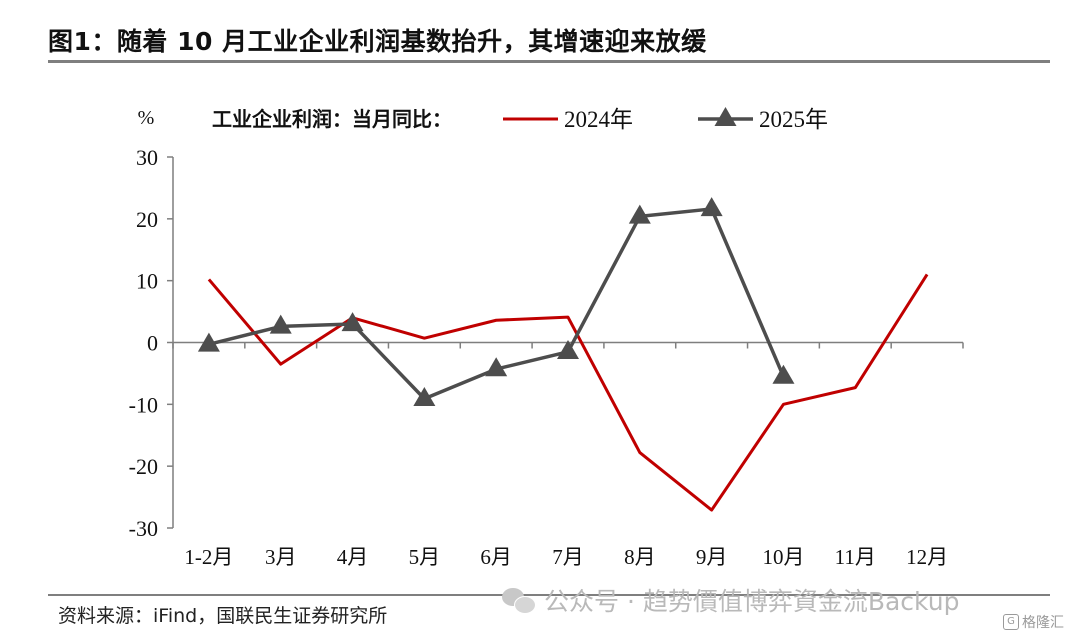 Image resolution: width=1080 pixels, height=640 pixels. Describe the element at coordinates (519, 600) in the screenshot. I see `wechat-icon` at that location.